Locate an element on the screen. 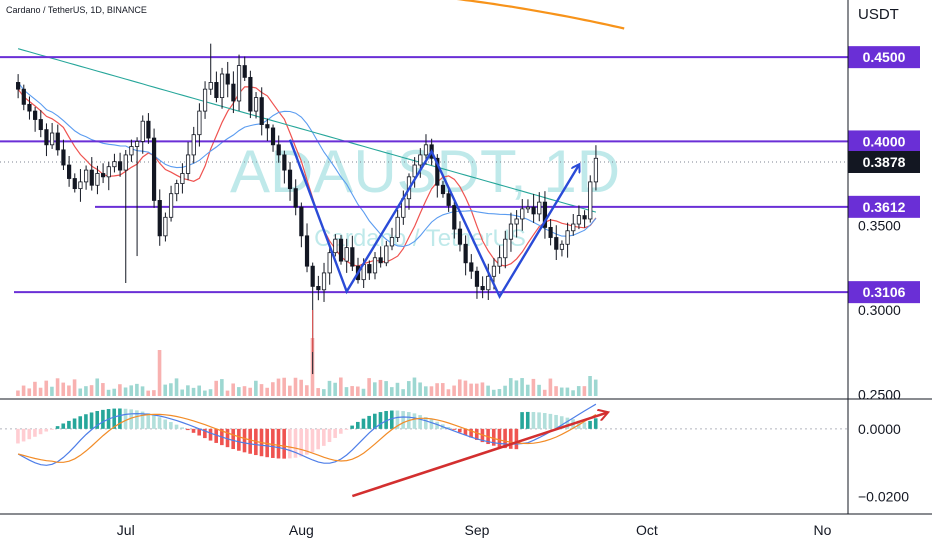 The image size is (932, 555). currency-label: USDT is located at coordinates (878, 14).